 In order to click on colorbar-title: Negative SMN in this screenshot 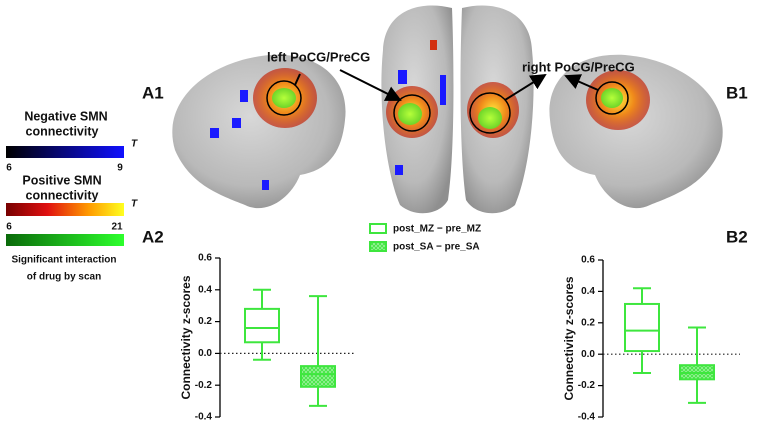, I will do `click(65, 116)`.